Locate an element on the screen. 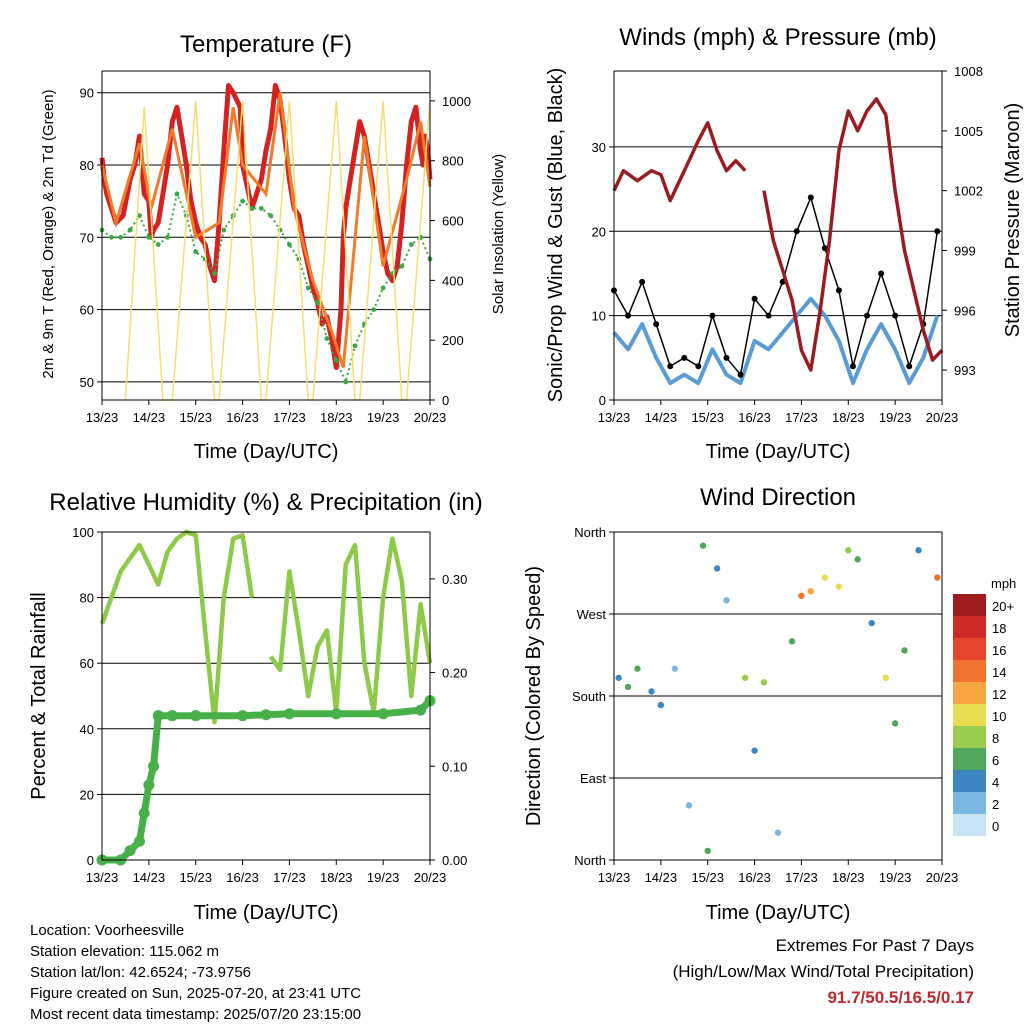  humidity-xlabel: Time (Day/UTC) is located at coordinates (266, 913).